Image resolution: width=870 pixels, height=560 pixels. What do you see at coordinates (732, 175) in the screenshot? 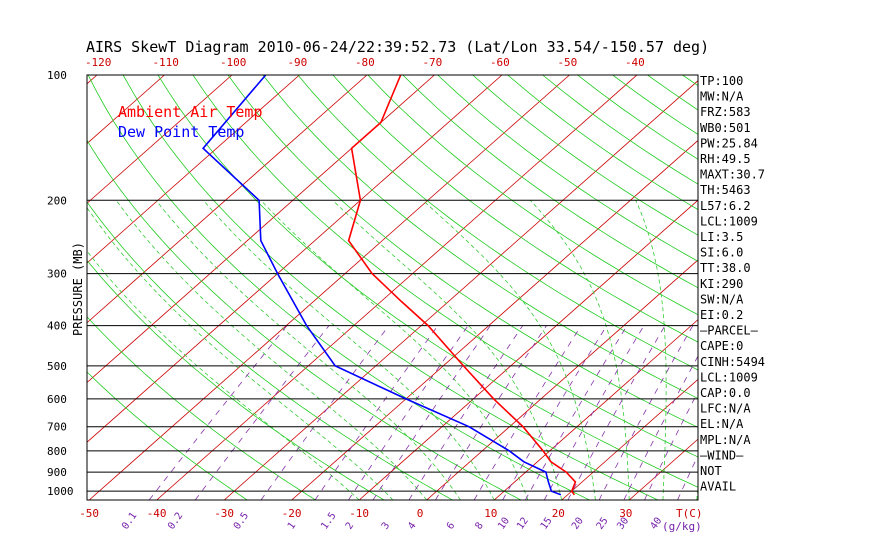
I see `index-item: MAXT:30.7` at bounding box center [732, 175].